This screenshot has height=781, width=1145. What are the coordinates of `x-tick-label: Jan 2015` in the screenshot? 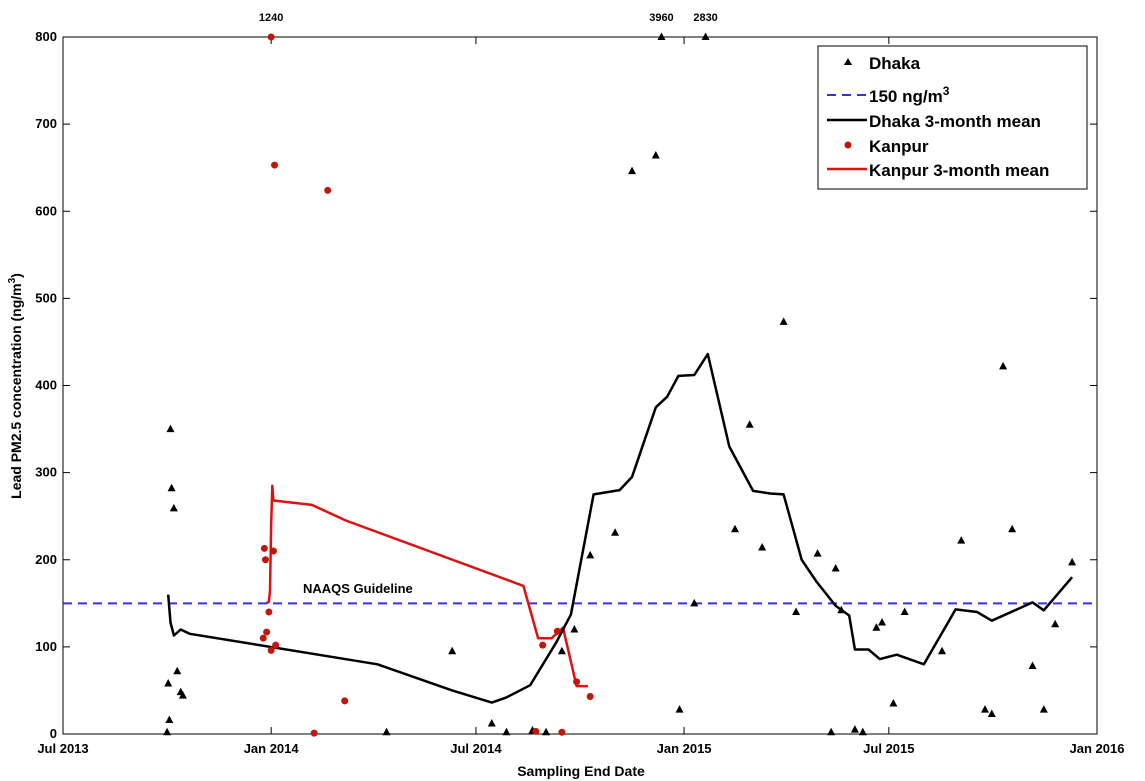 It's located at (684, 748).